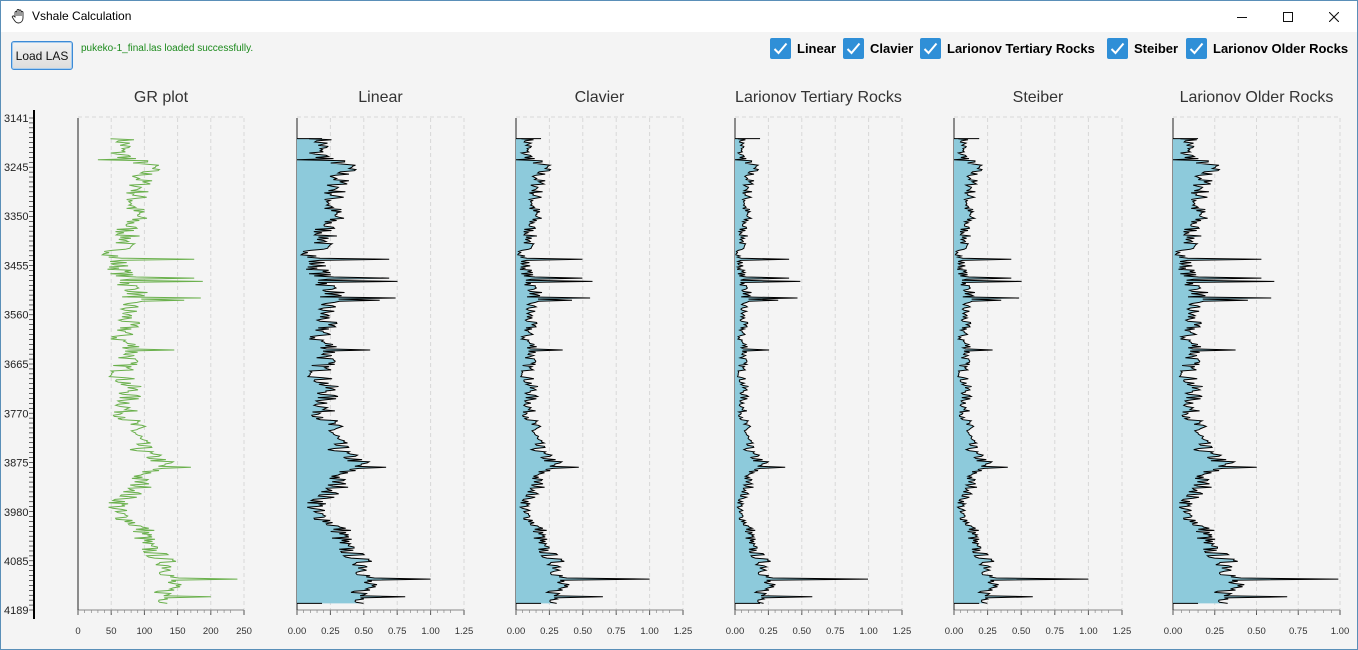 The width and height of the screenshot is (1358, 650). Describe the element at coordinates (178, 631) in the screenshot. I see `x-tick-label: 150` at that location.